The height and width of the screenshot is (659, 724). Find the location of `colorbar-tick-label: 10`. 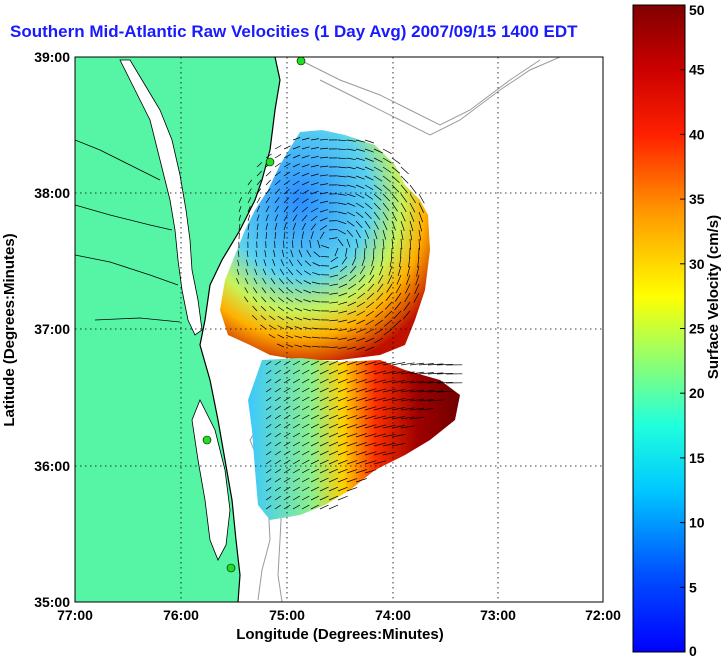

colorbar-tick-label: 10 is located at coordinates (697, 523).